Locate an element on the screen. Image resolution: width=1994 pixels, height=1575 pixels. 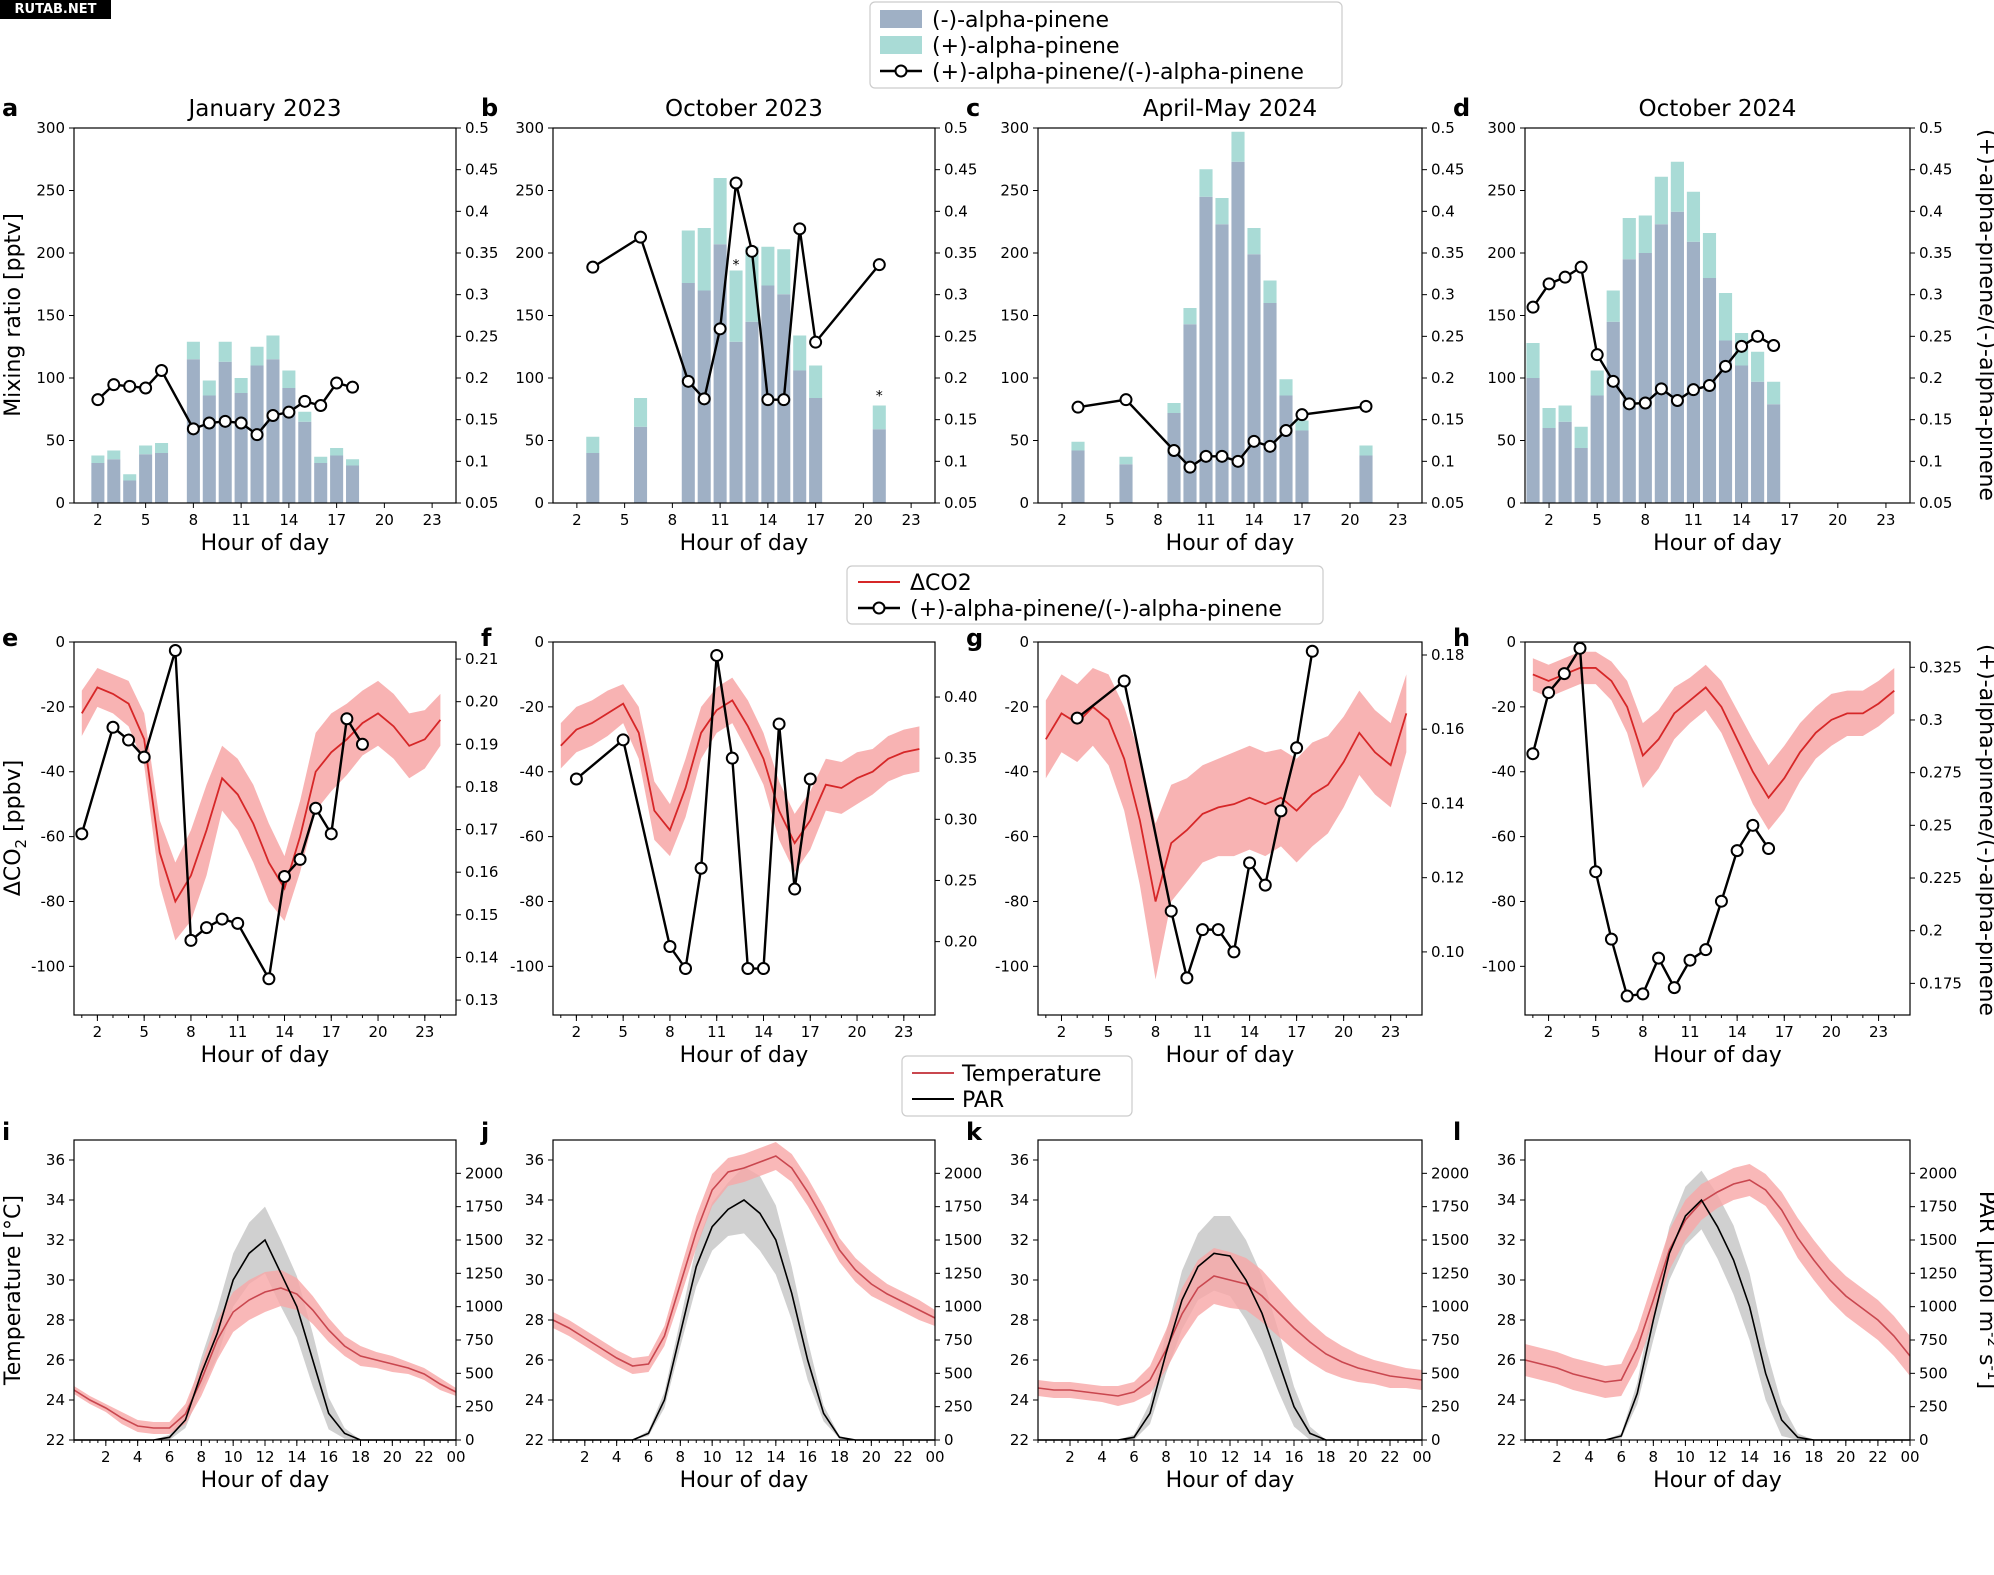
y-tick-label: -80 is located at coordinates (1017, 901).